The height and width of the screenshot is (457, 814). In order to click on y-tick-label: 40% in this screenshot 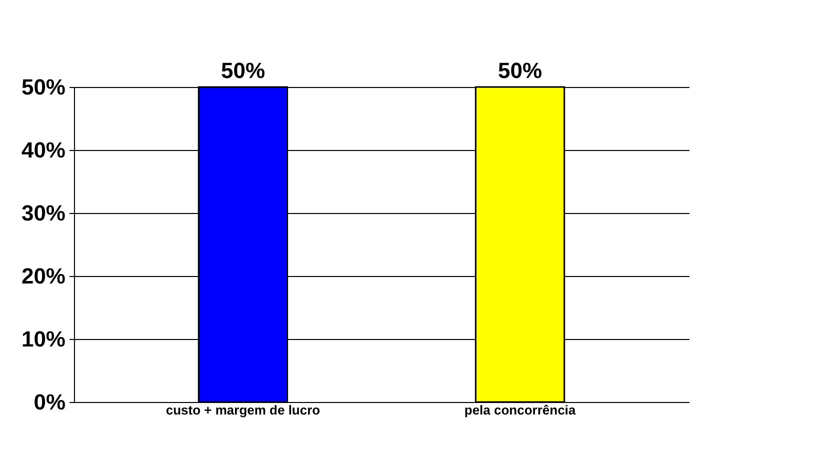, I will do `click(43, 150)`.